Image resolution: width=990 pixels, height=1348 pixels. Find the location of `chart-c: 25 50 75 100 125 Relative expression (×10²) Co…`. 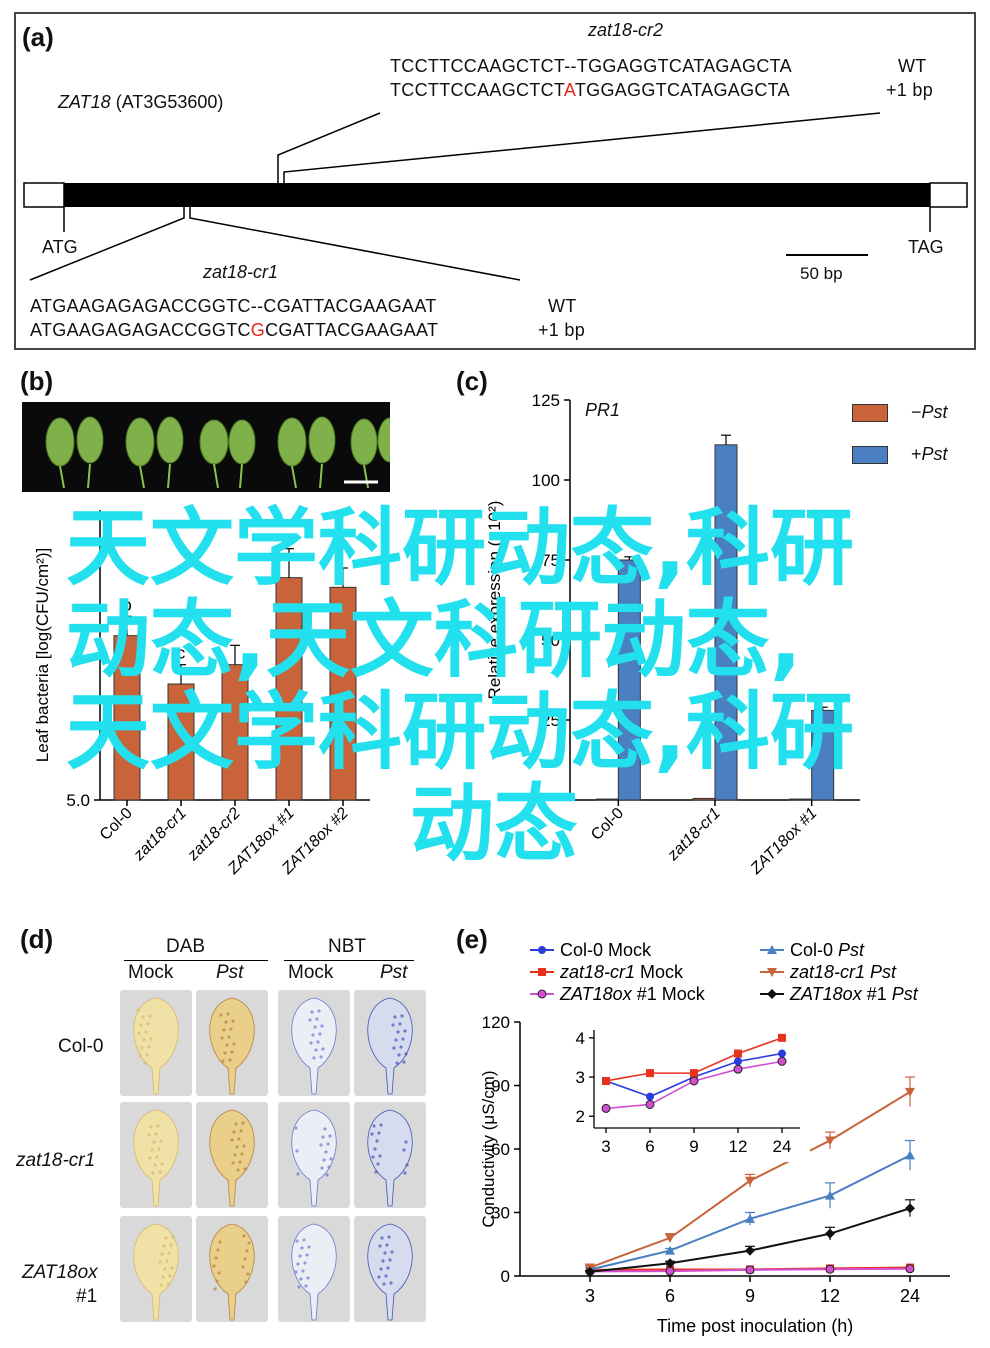

chart-c: 25 50 75 100 125 Relative expression (×10²) Co… is located at coordinates (672, 634).